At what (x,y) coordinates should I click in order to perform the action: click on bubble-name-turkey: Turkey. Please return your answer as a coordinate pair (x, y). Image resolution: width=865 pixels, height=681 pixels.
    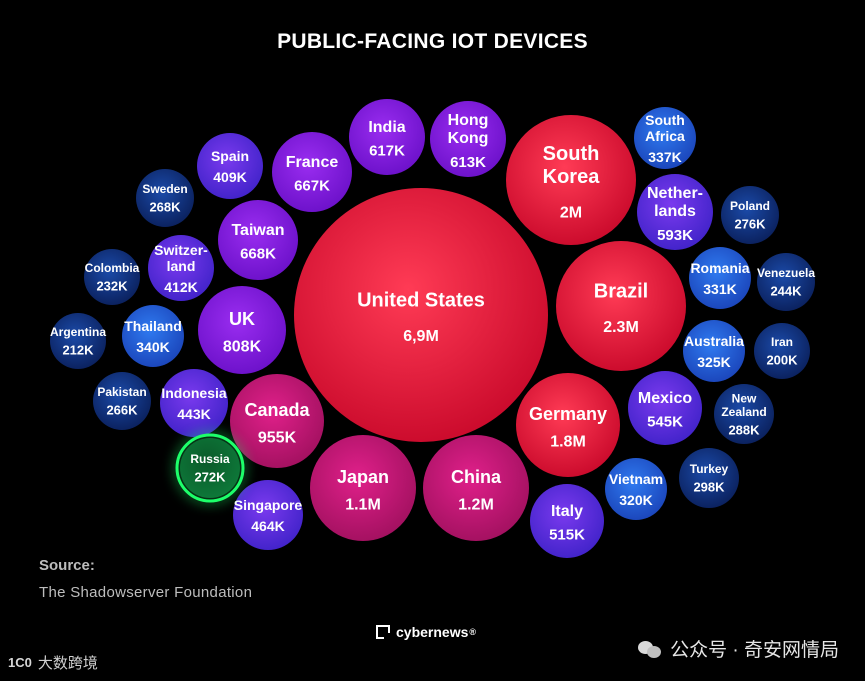
    Looking at the image, I should click on (709, 469).